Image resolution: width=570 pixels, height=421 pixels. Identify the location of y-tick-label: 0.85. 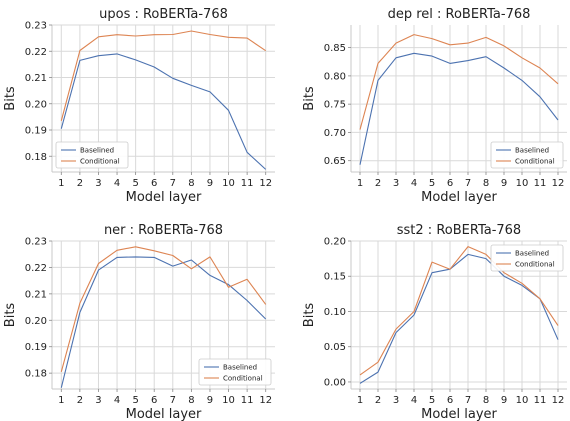
(335, 48).